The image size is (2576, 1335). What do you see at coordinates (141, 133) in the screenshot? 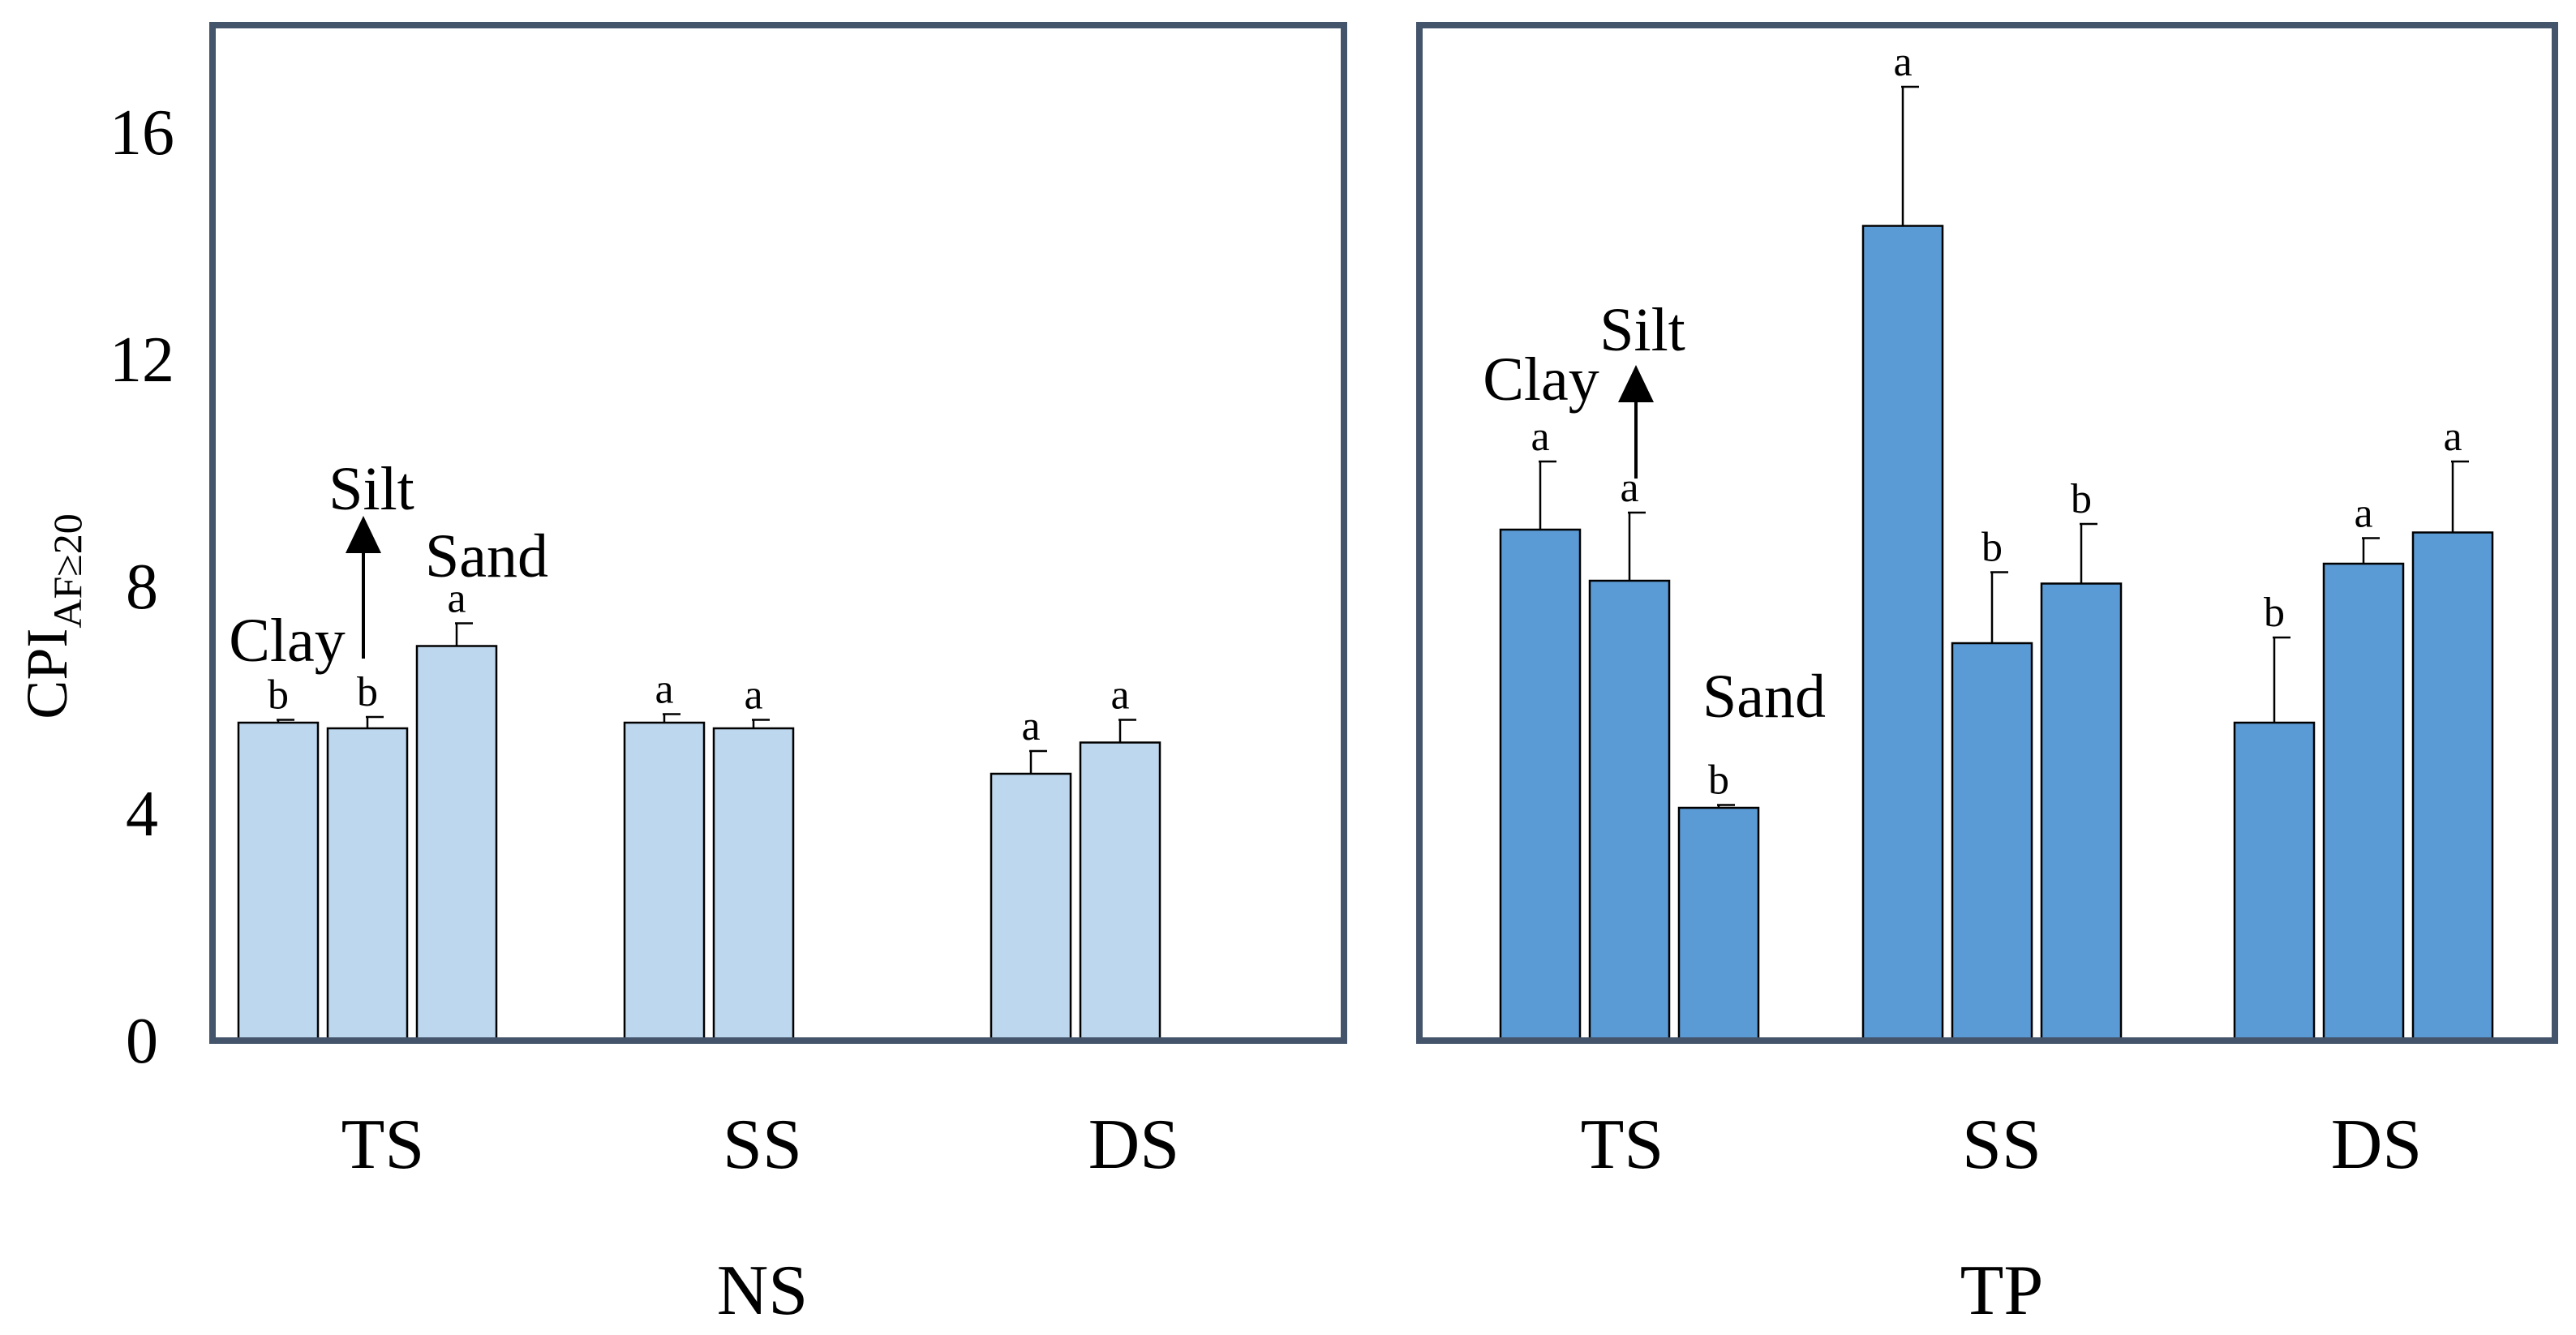
I see `y-tick-label: 16` at bounding box center [141, 133].